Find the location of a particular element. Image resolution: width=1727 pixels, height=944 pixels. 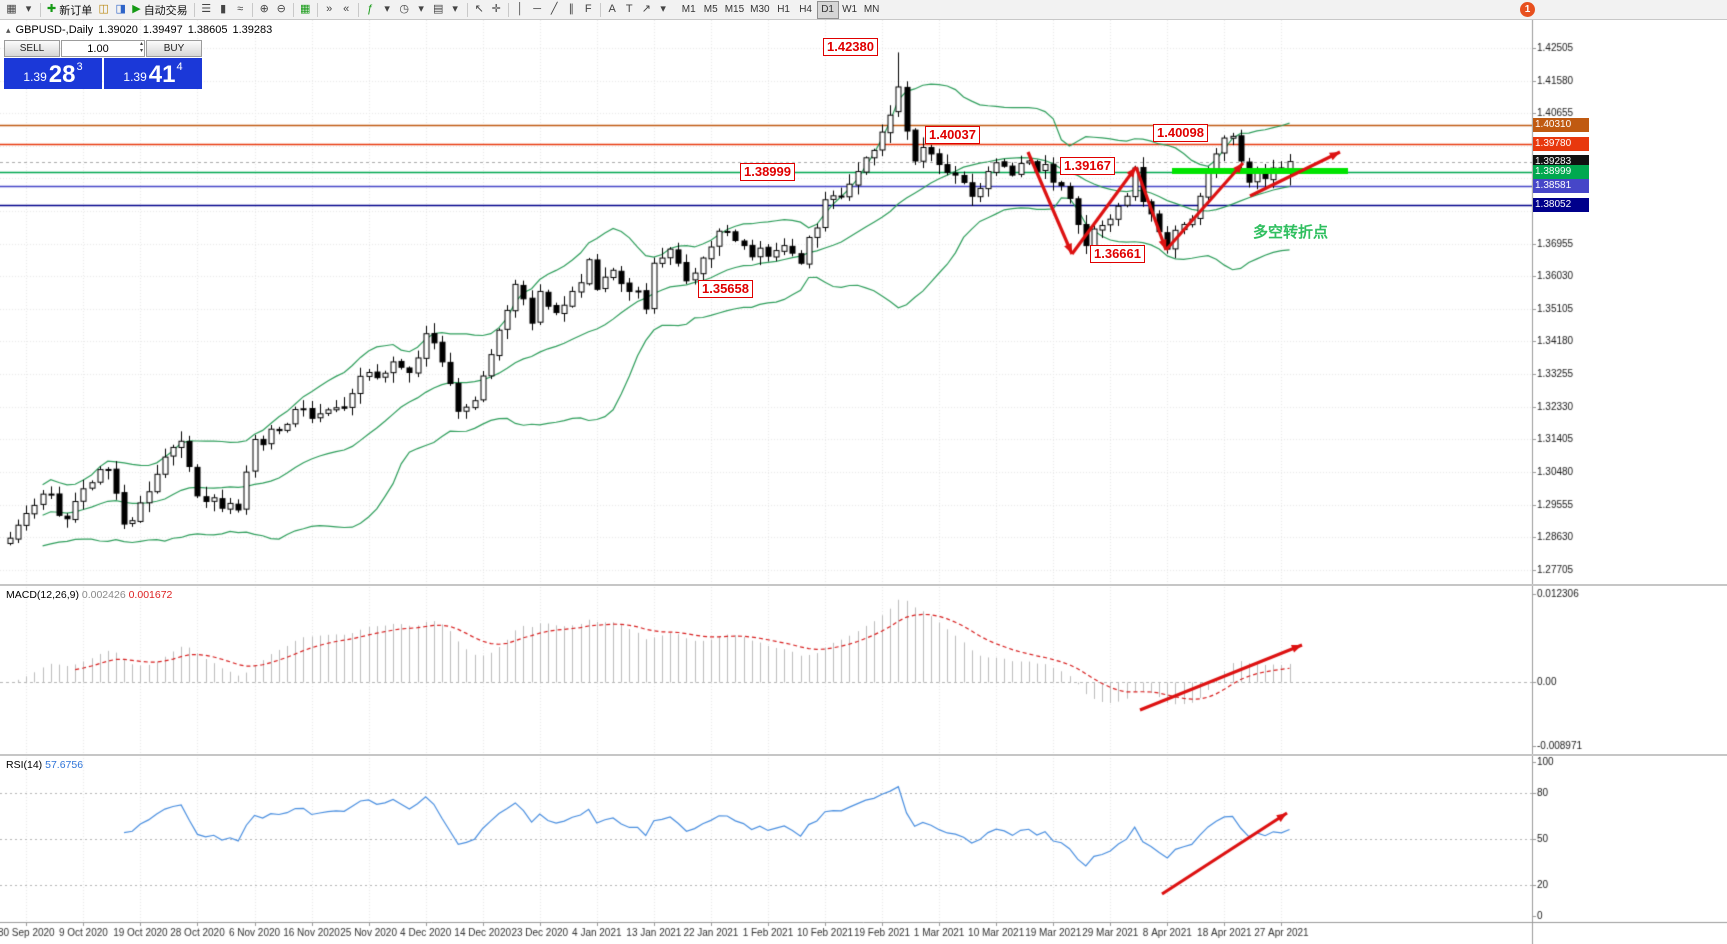

volume-control: ▴▾ is located at coordinates (103, 48).